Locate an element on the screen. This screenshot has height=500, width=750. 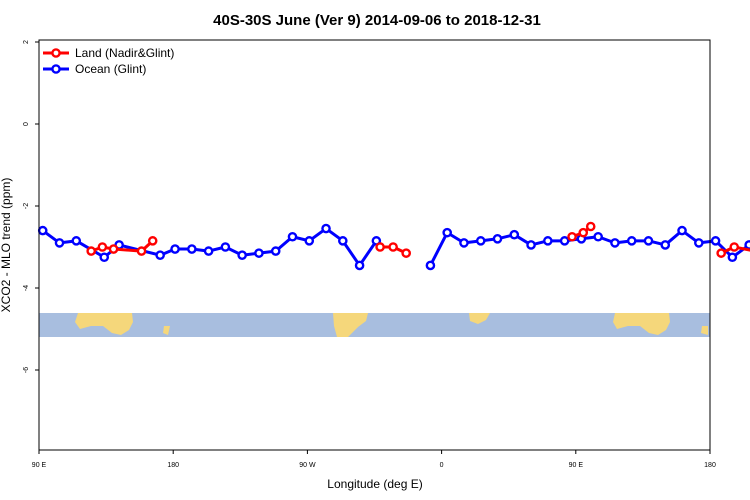
australia-shape is located at coordinates (104, 324).